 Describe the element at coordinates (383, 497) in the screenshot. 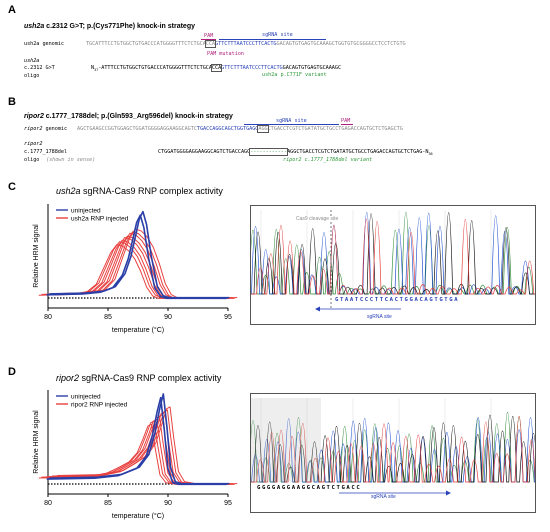

I see `chromatogram-ripor2-sgrna-label: sgRNA site` at that location.